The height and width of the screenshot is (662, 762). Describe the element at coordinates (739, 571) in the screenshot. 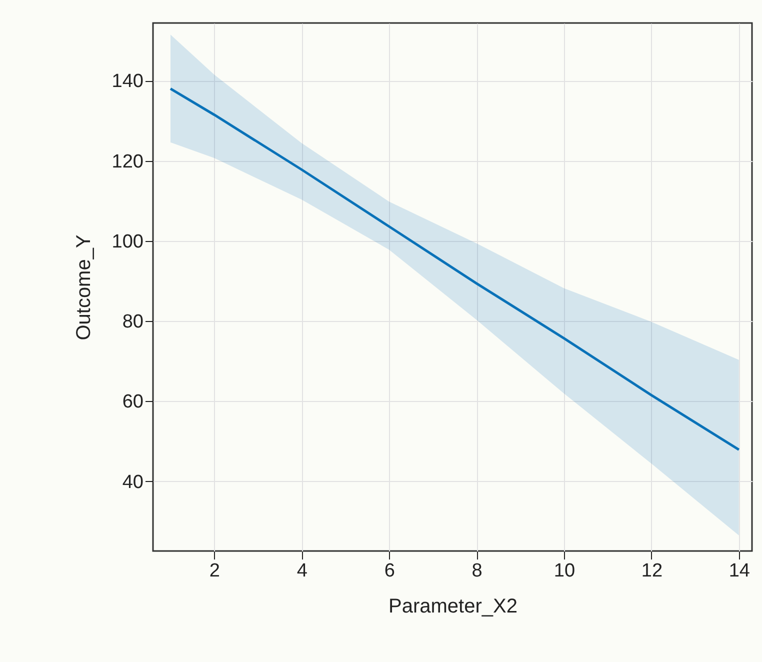

I see `x-tick-label: 14` at that location.